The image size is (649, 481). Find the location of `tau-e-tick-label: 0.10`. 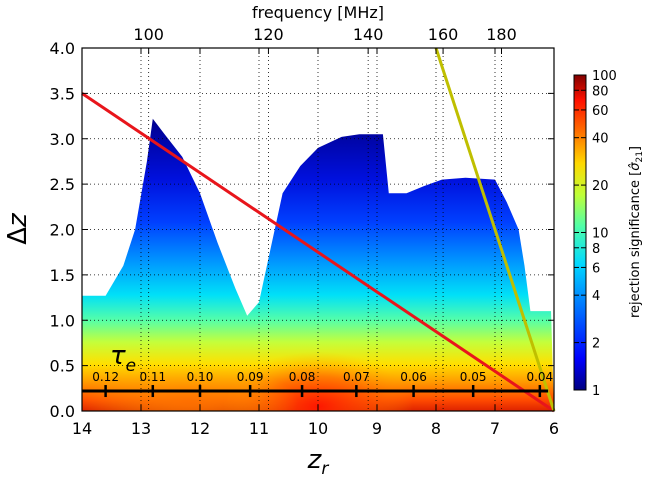

tau-e-tick-label: 0.10 is located at coordinates (200, 377).